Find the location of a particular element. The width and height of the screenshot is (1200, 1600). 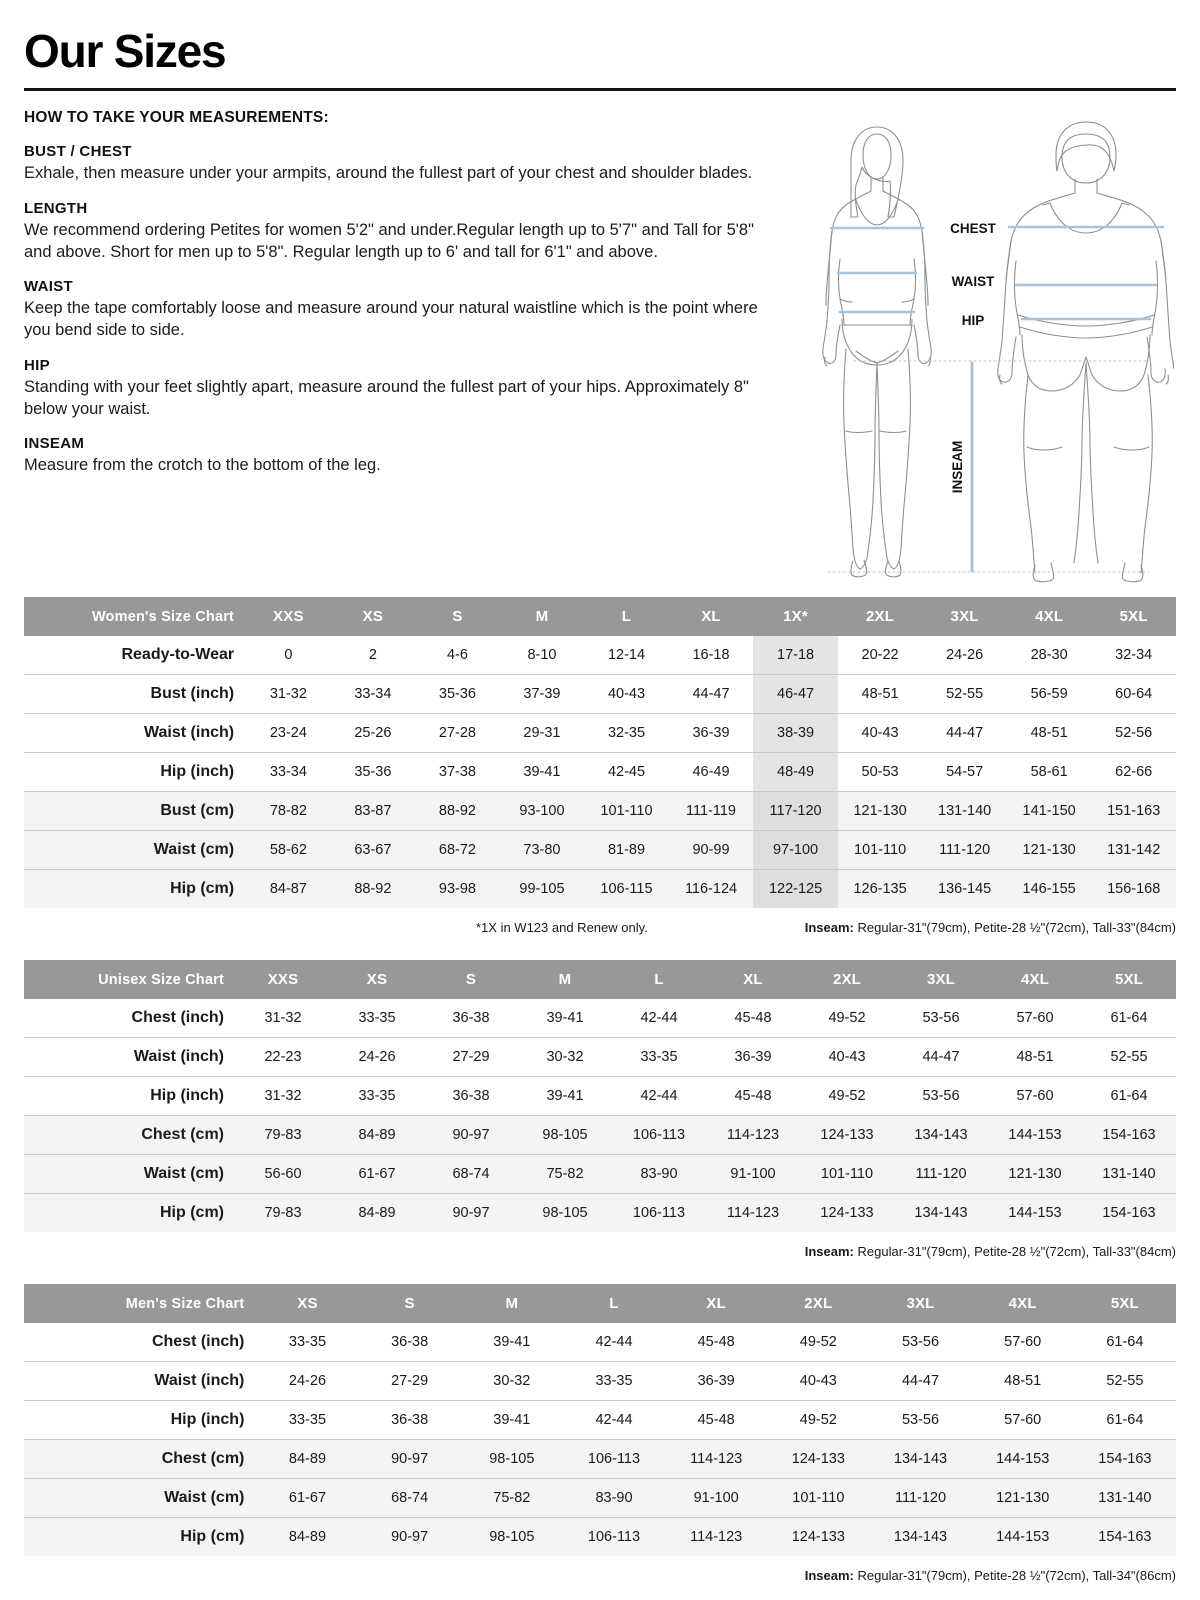

cell: 79-83 is located at coordinates (283, 1135).